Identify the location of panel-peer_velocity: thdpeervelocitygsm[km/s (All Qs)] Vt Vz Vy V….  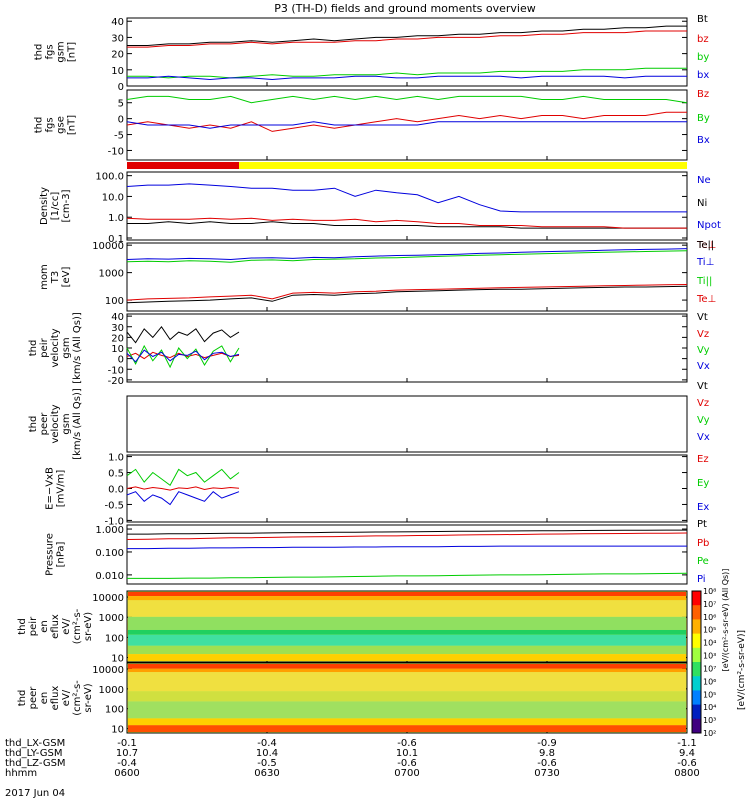
(369, 420).